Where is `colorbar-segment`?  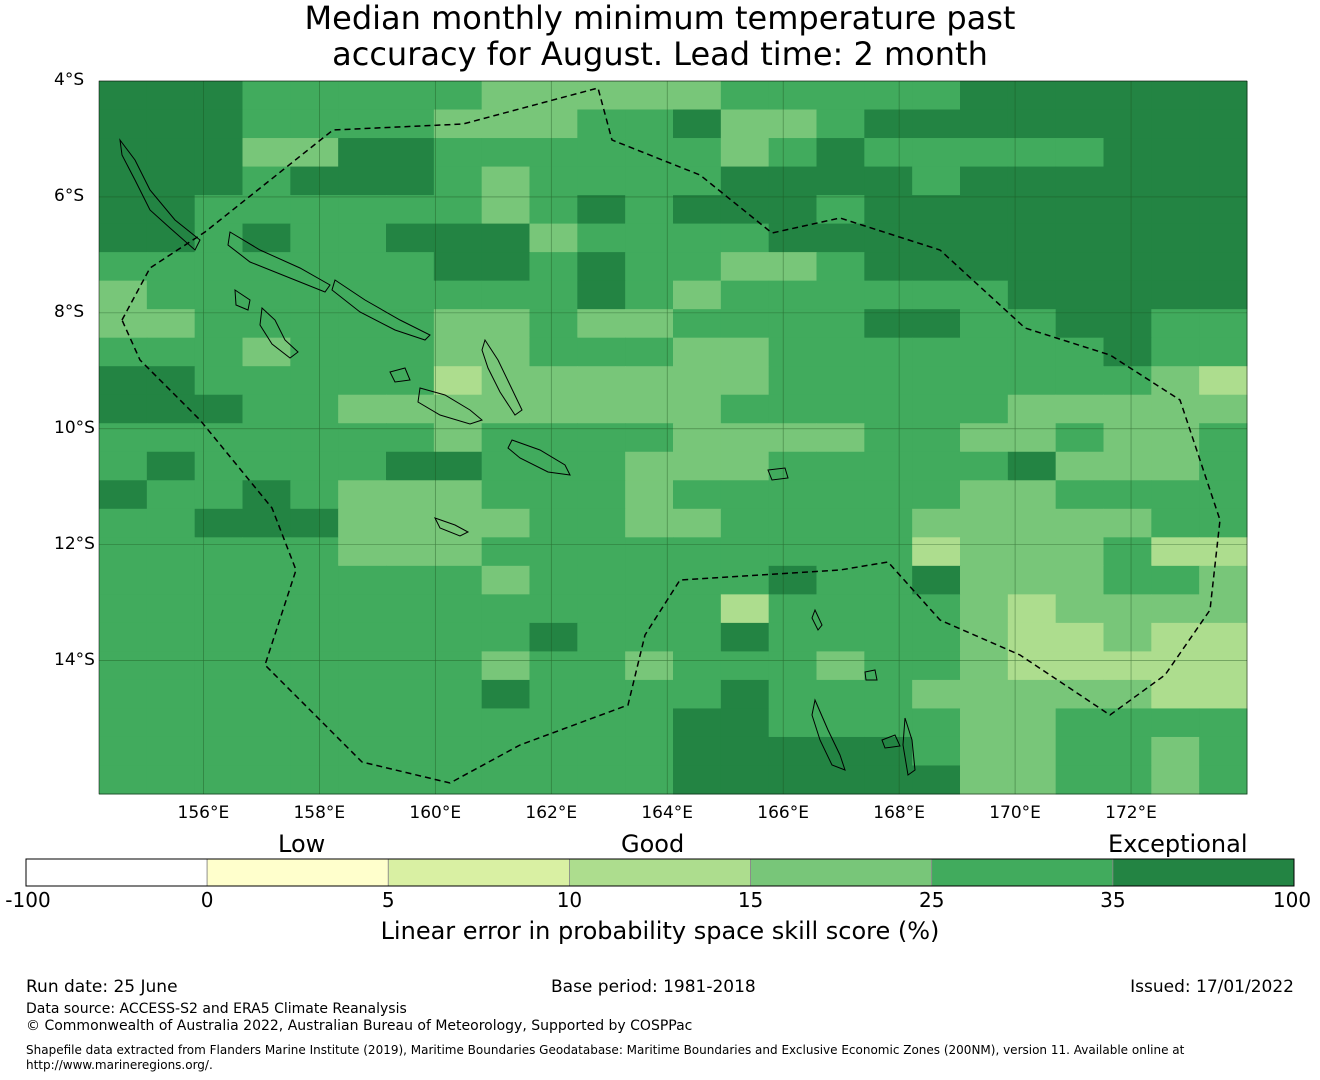
colorbar-segment is located at coordinates (116, 872).